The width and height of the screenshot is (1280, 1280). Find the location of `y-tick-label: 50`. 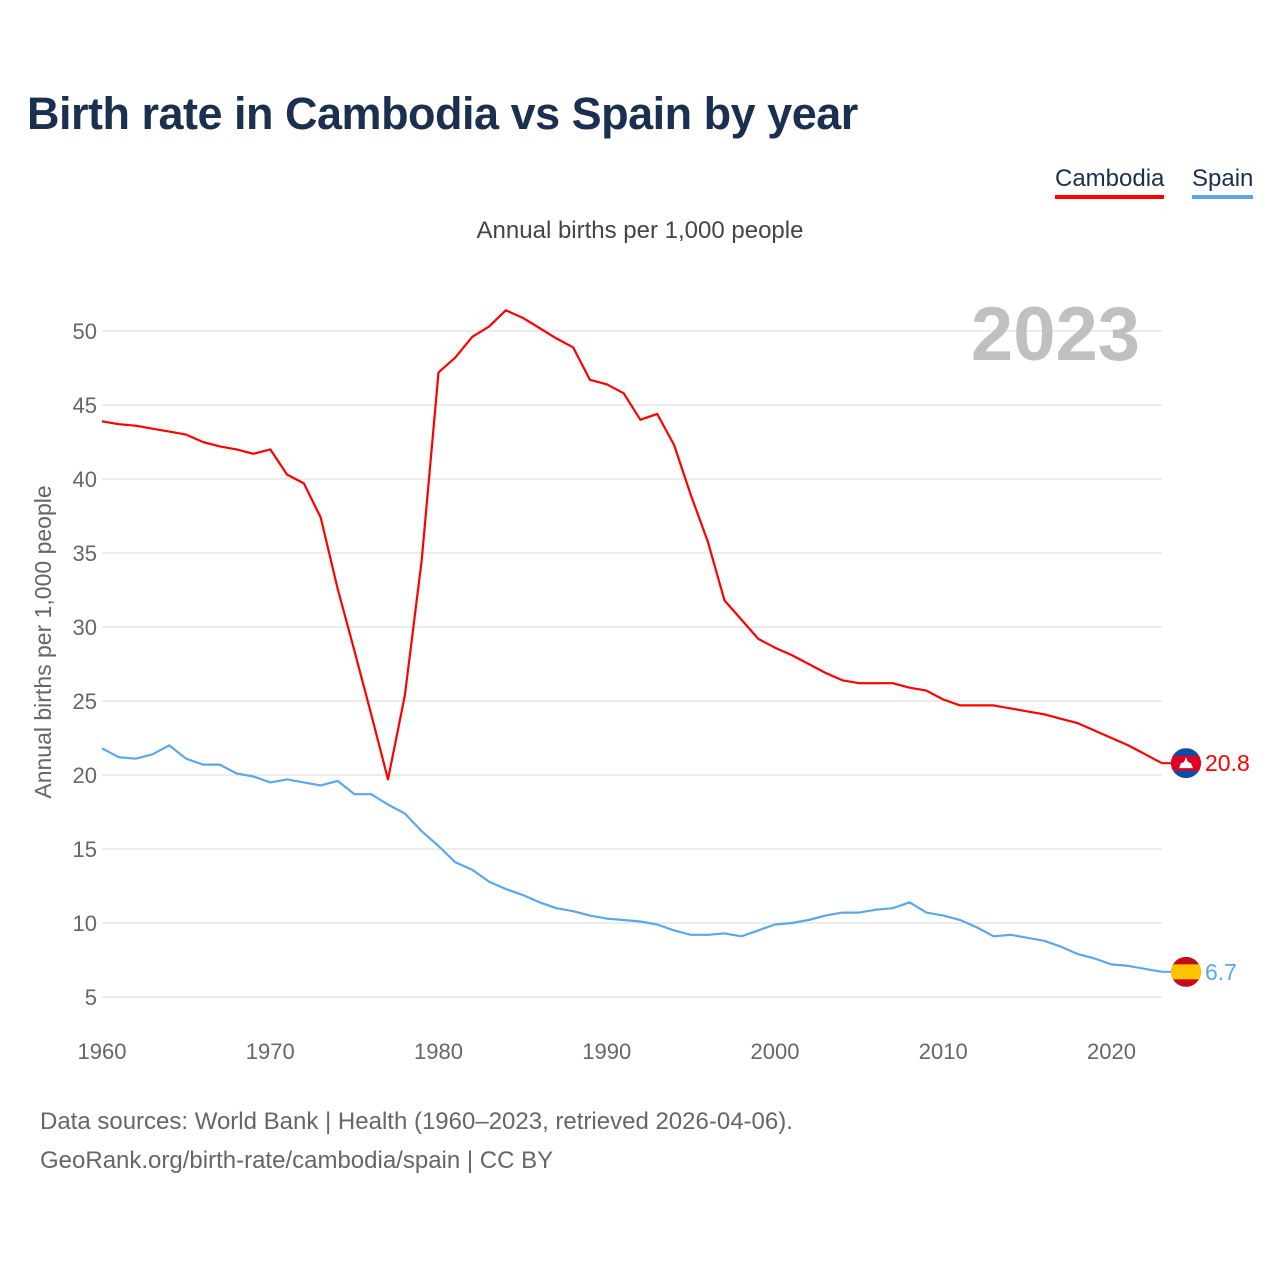

y-tick-label: 50 is located at coordinates (85, 331).